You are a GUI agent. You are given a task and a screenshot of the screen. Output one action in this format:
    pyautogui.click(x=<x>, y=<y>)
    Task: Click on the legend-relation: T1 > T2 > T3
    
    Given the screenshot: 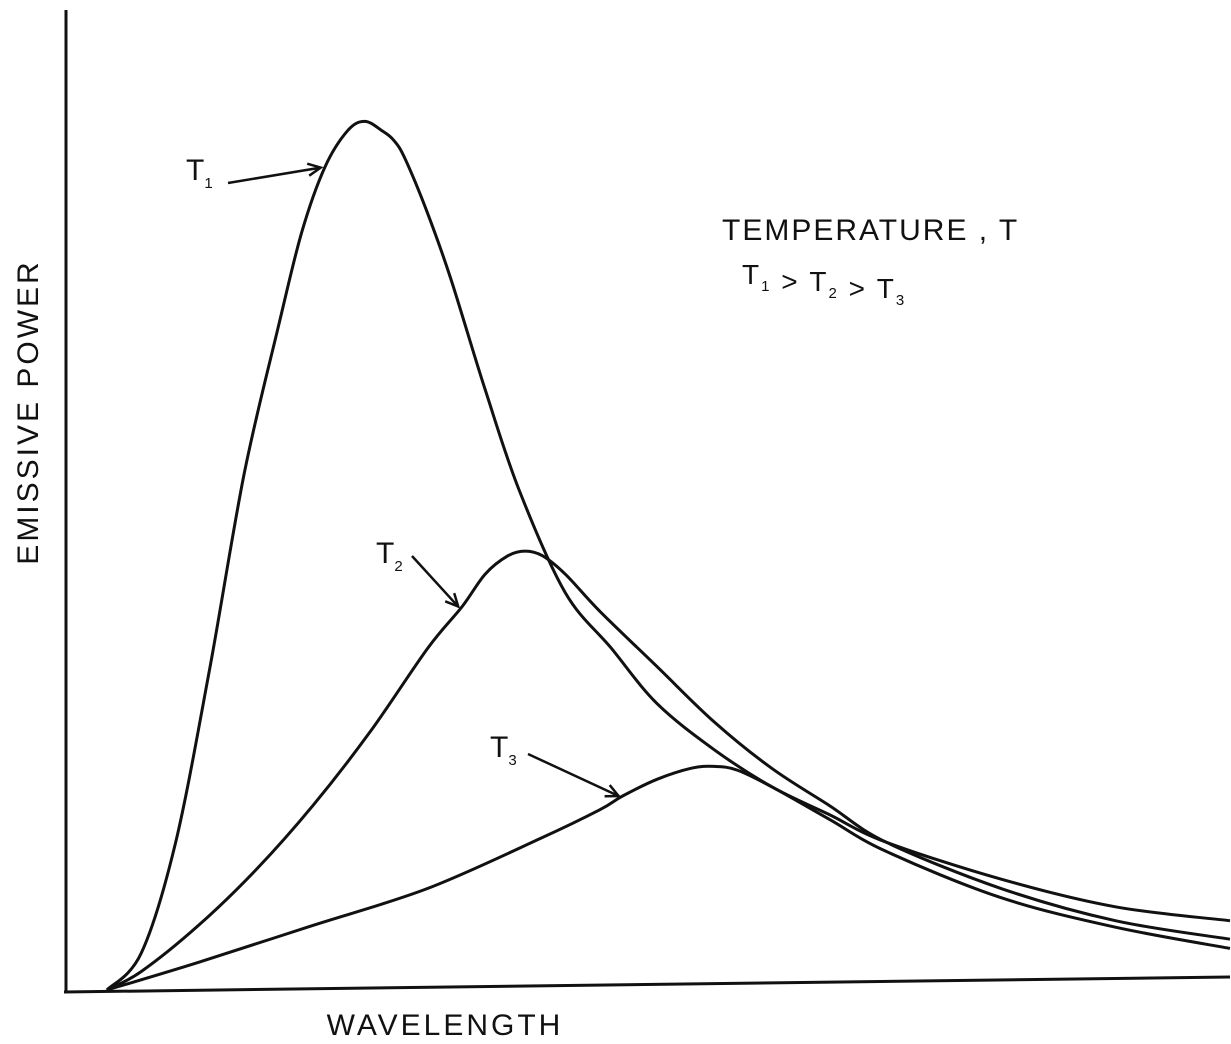 What is the action you would take?
    pyautogui.click(x=824, y=284)
    